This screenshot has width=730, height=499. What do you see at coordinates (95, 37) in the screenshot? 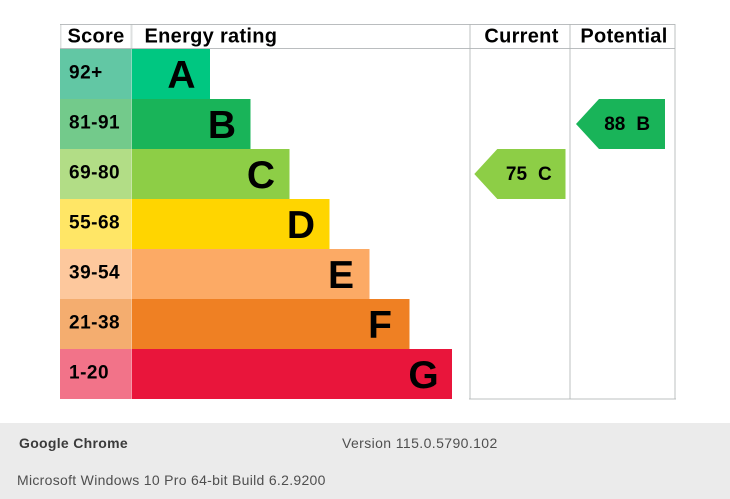
I see `svg-text: Score` at bounding box center [95, 37].